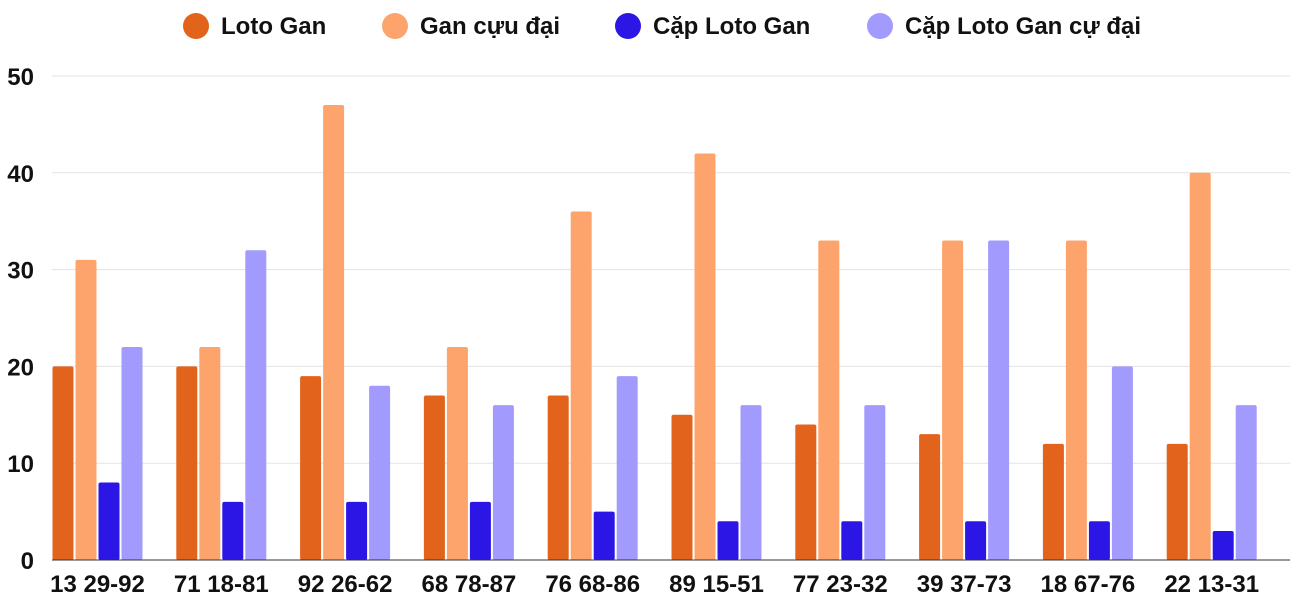 This screenshot has width=1300, height=600. I want to click on legend-label: Gan cựu đại, so click(490, 26).